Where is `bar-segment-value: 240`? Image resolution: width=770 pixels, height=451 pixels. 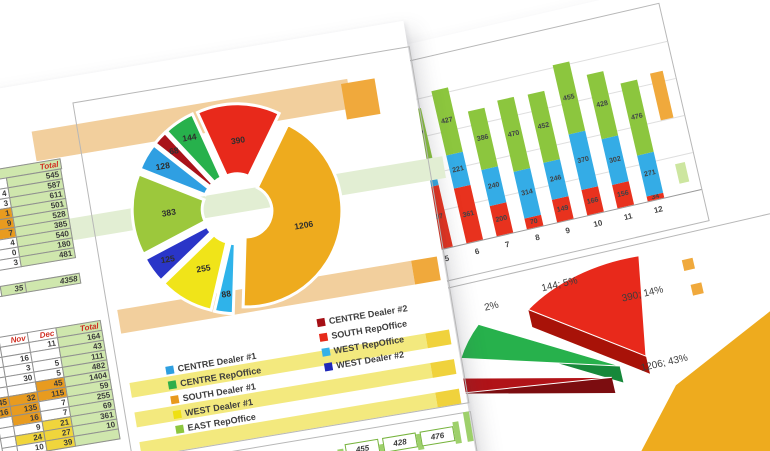 bar-segment-value: 240 is located at coordinates (494, 186).